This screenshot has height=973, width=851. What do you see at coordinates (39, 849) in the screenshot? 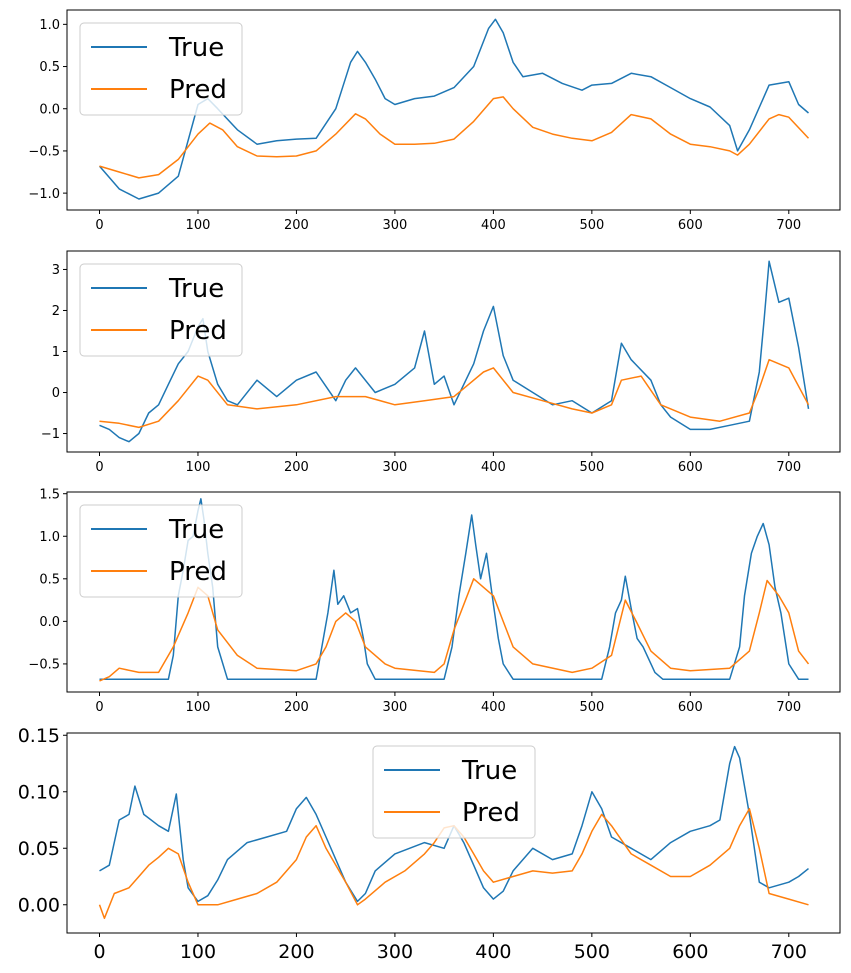
I see `y-tick-label: 0.05` at bounding box center [39, 849].